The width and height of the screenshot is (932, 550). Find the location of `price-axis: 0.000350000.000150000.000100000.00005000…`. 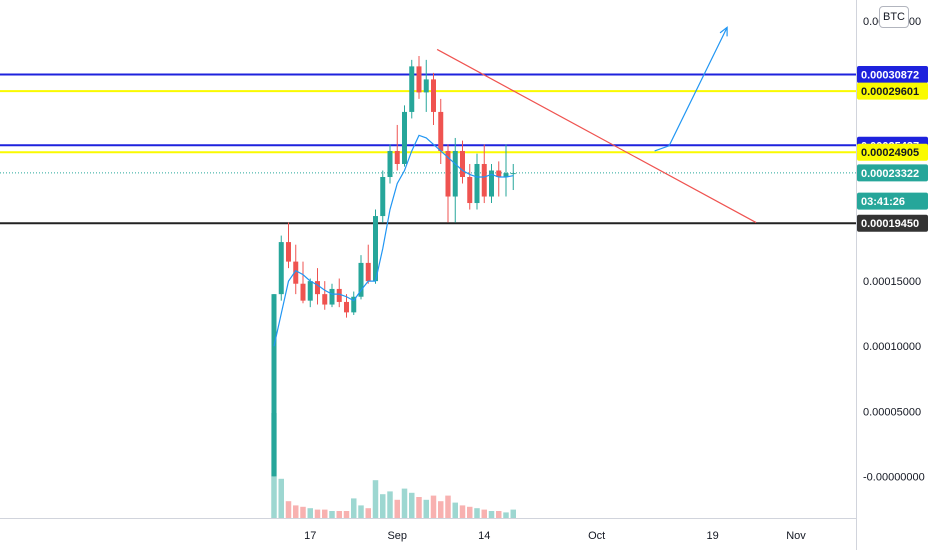

price-axis: 0.000350000.000150000.000100000.00005000… is located at coordinates (894, 250).